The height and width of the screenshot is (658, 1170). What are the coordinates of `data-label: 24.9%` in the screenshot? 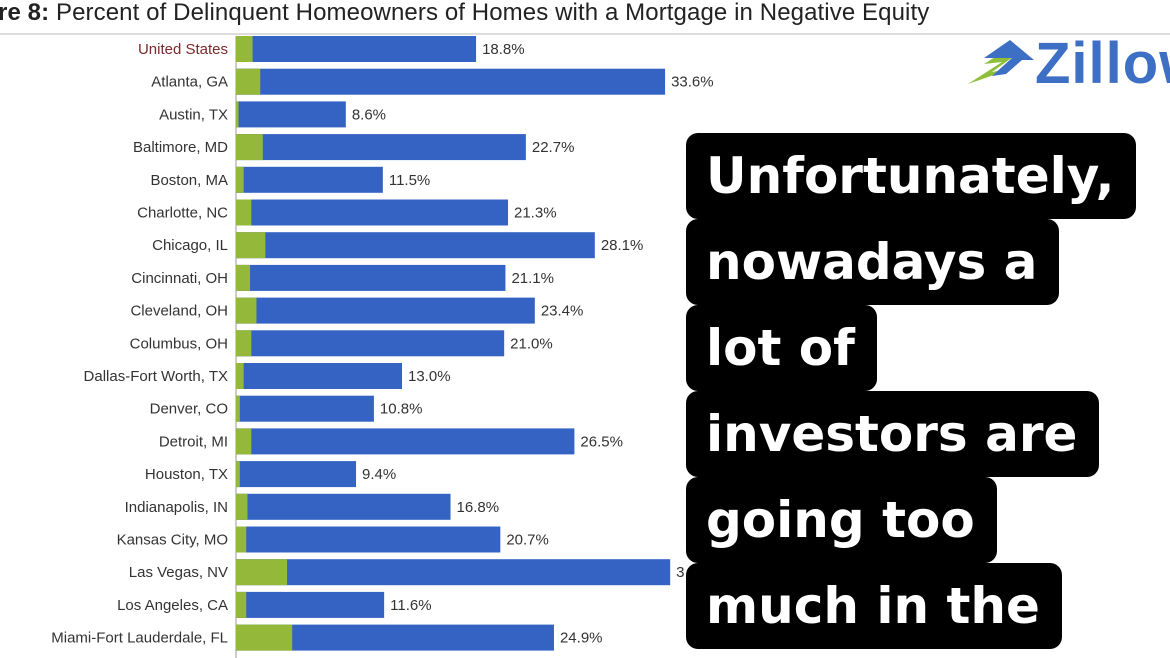 It's located at (581, 638).